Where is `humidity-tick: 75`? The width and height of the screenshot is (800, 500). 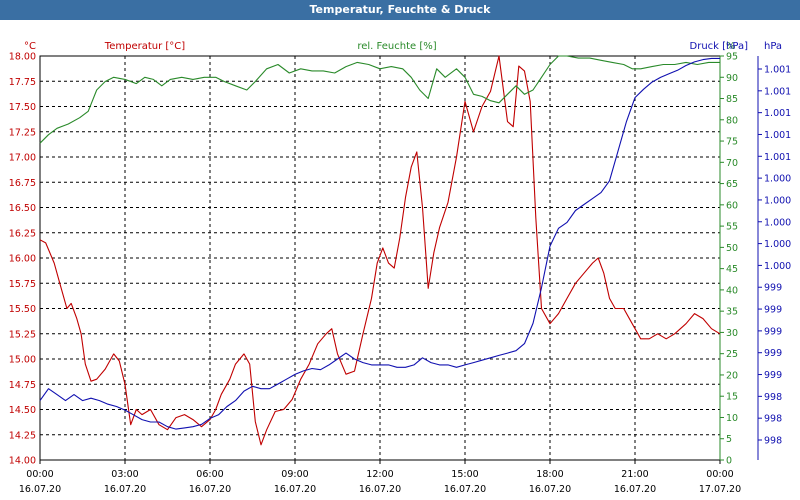 humidity-tick: 75 is located at coordinates (732, 142).